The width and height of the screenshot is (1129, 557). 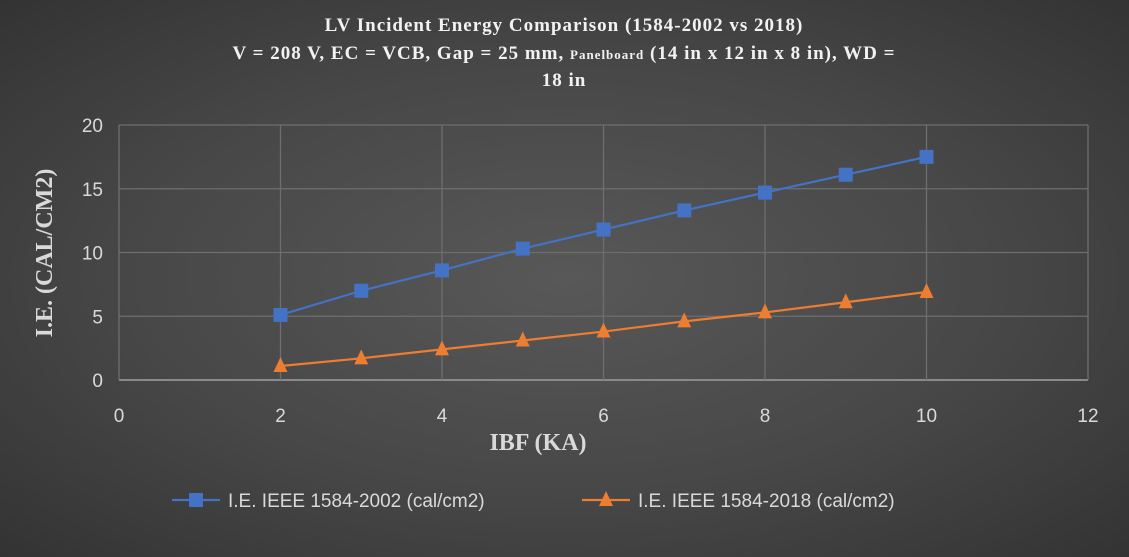 What do you see at coordinates (765, 416) in the screenshot?
I see `x-tick-label: 8` at bounding box center [765, 416].